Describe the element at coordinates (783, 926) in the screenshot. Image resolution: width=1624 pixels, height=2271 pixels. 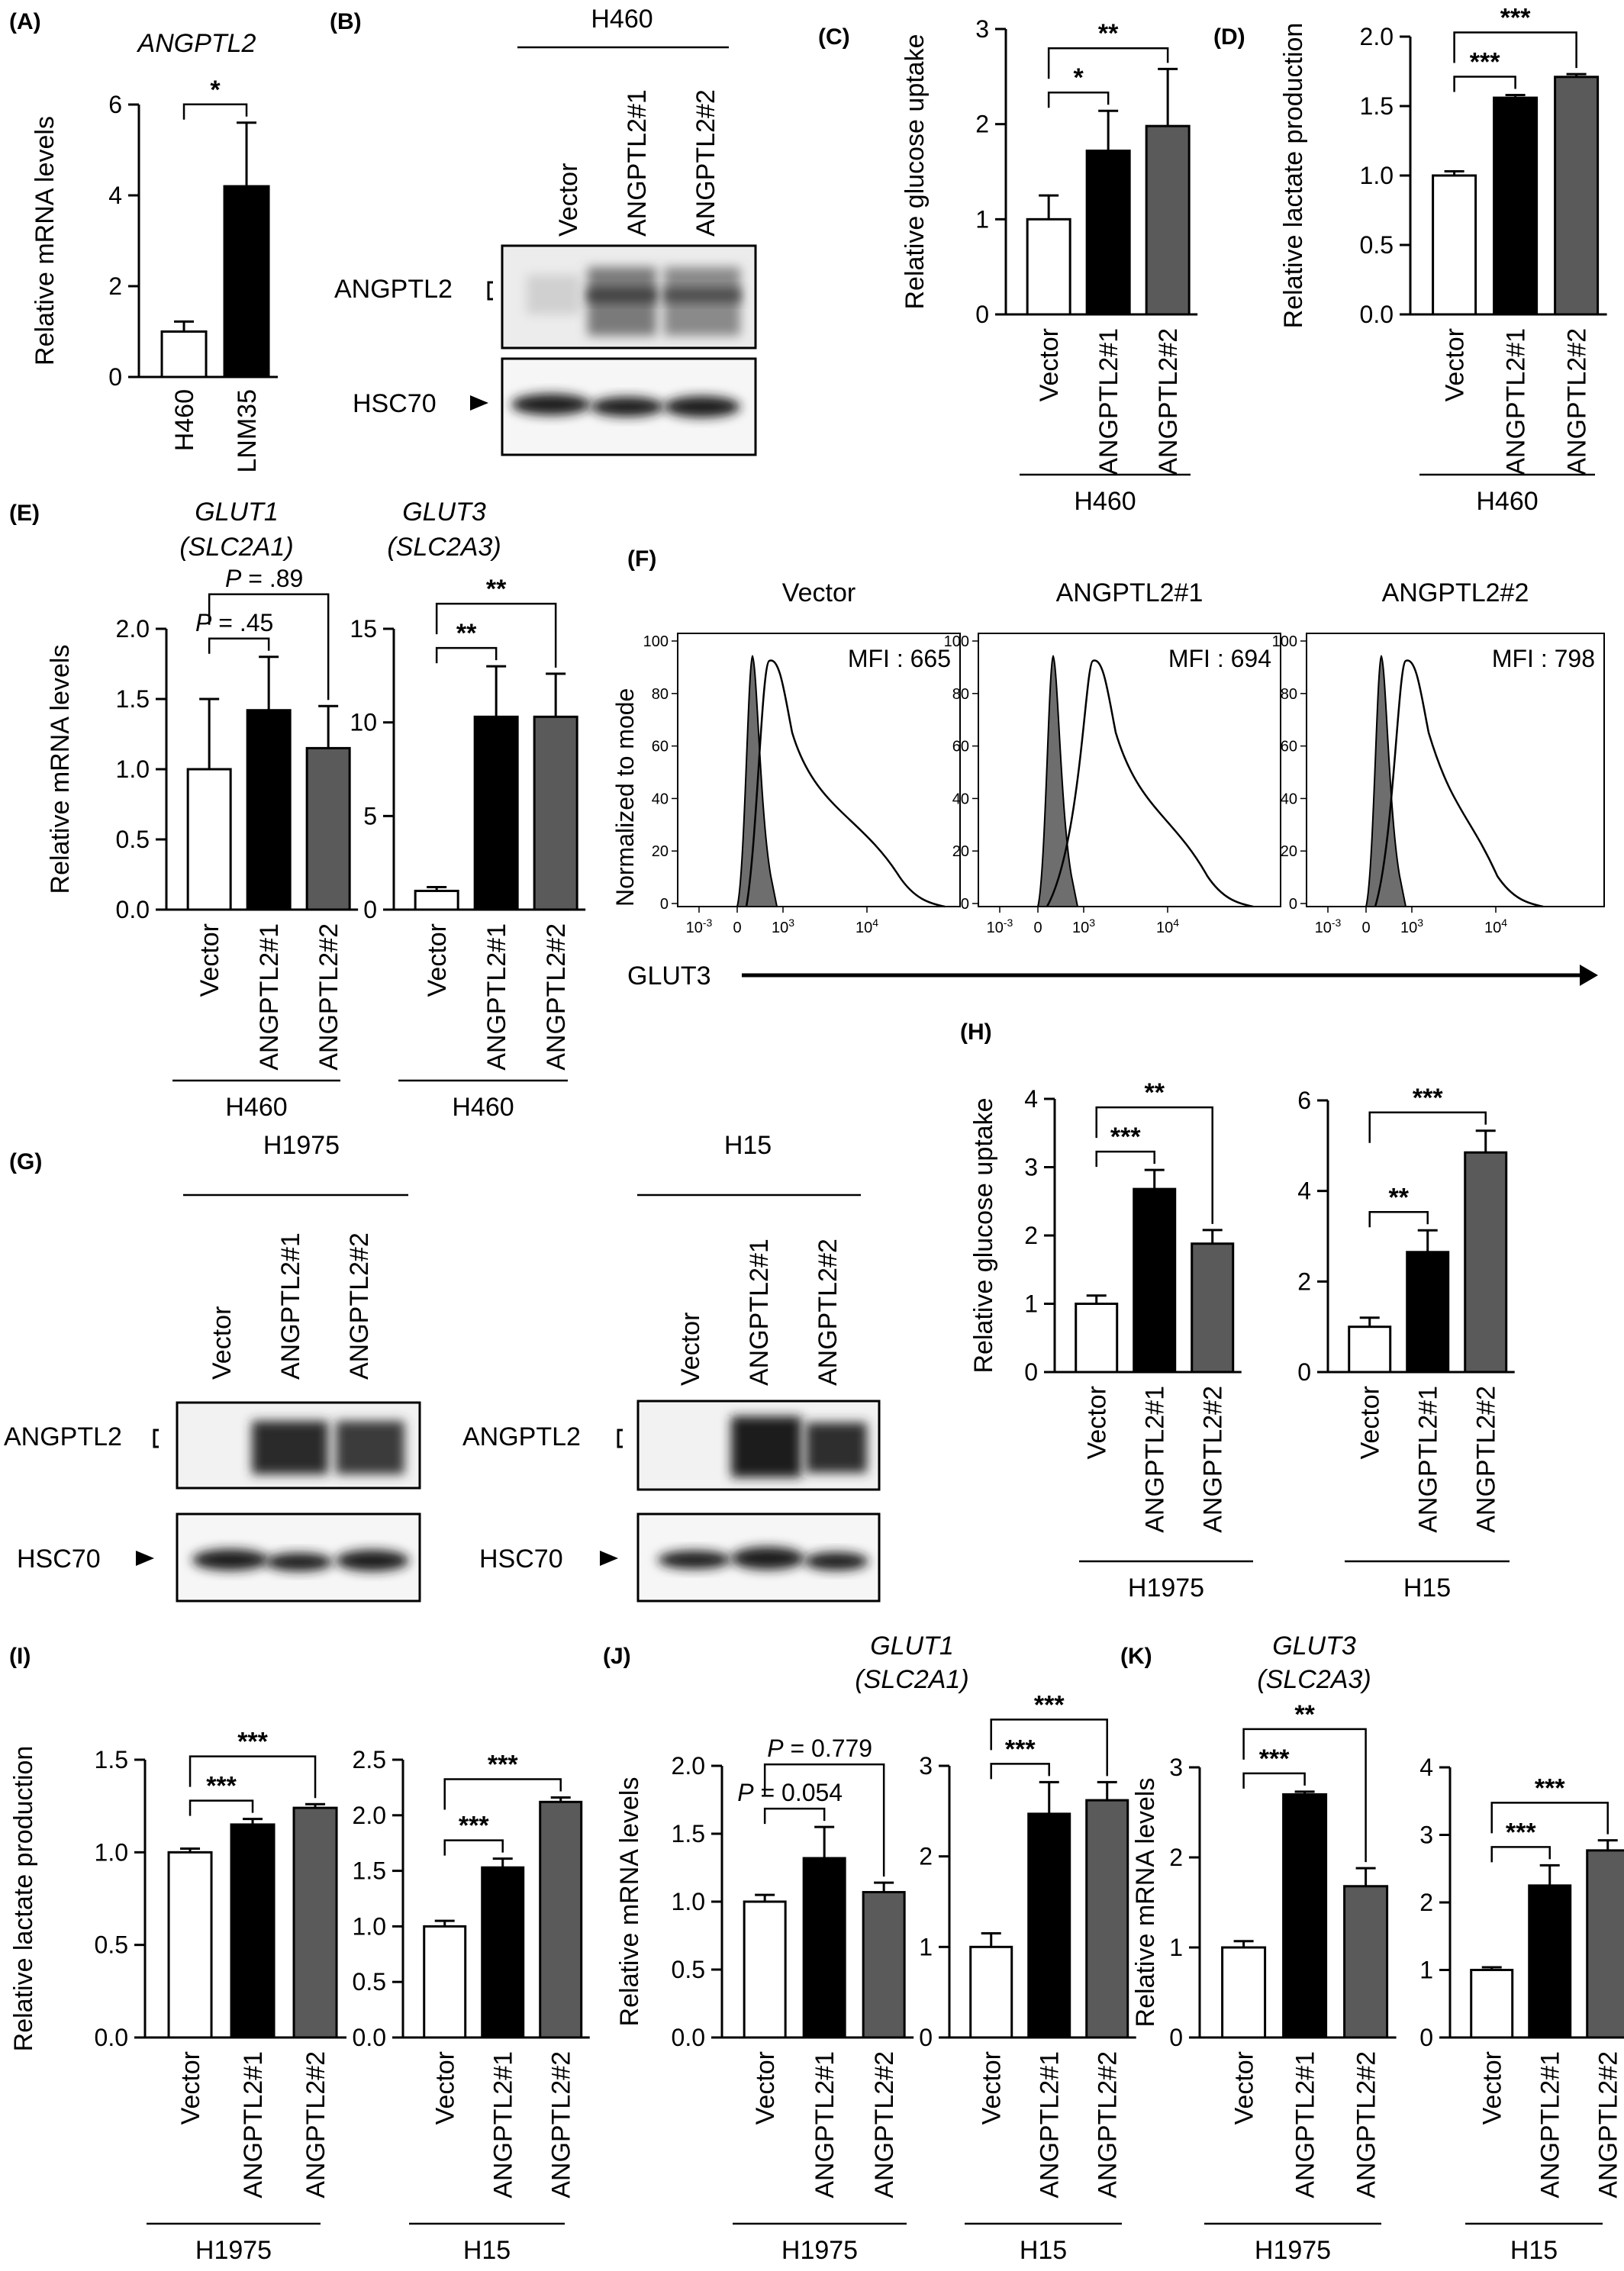
I see `flow-x-tick-label: 10³` at that location.